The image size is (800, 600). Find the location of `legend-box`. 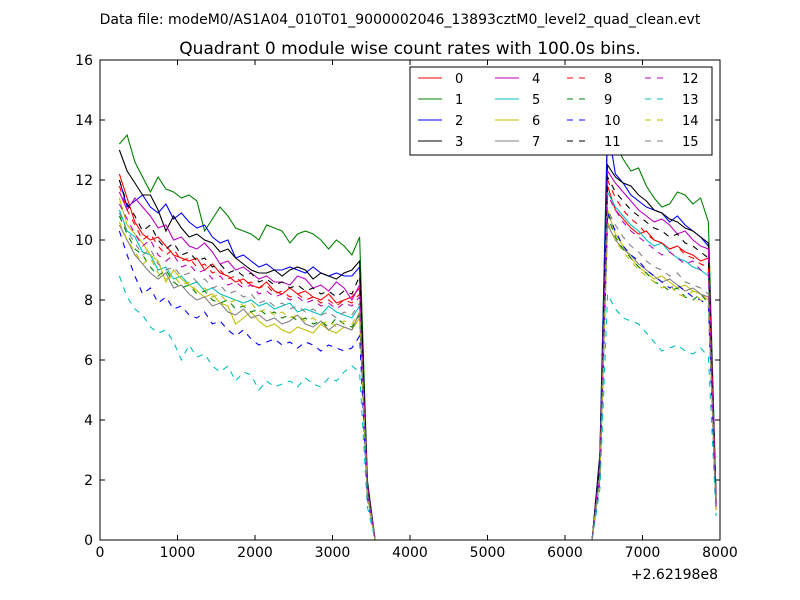

legend-box is located at coordinates (561, 111).